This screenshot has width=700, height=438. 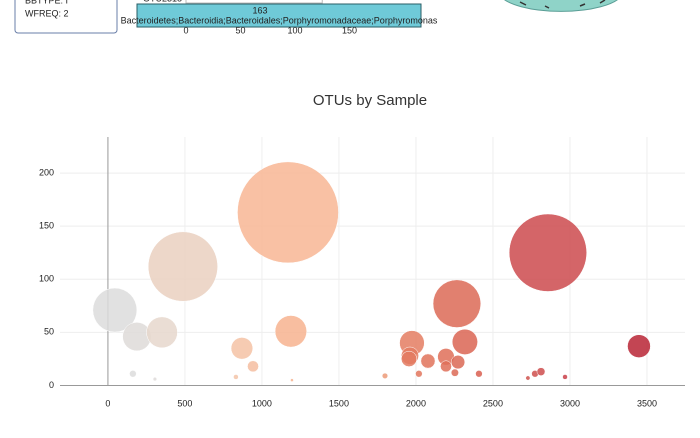 What do you see at coordinates (184, 403) in the screenshot?
I see `x-tick-label: 500` at bounding box center [184, 403].